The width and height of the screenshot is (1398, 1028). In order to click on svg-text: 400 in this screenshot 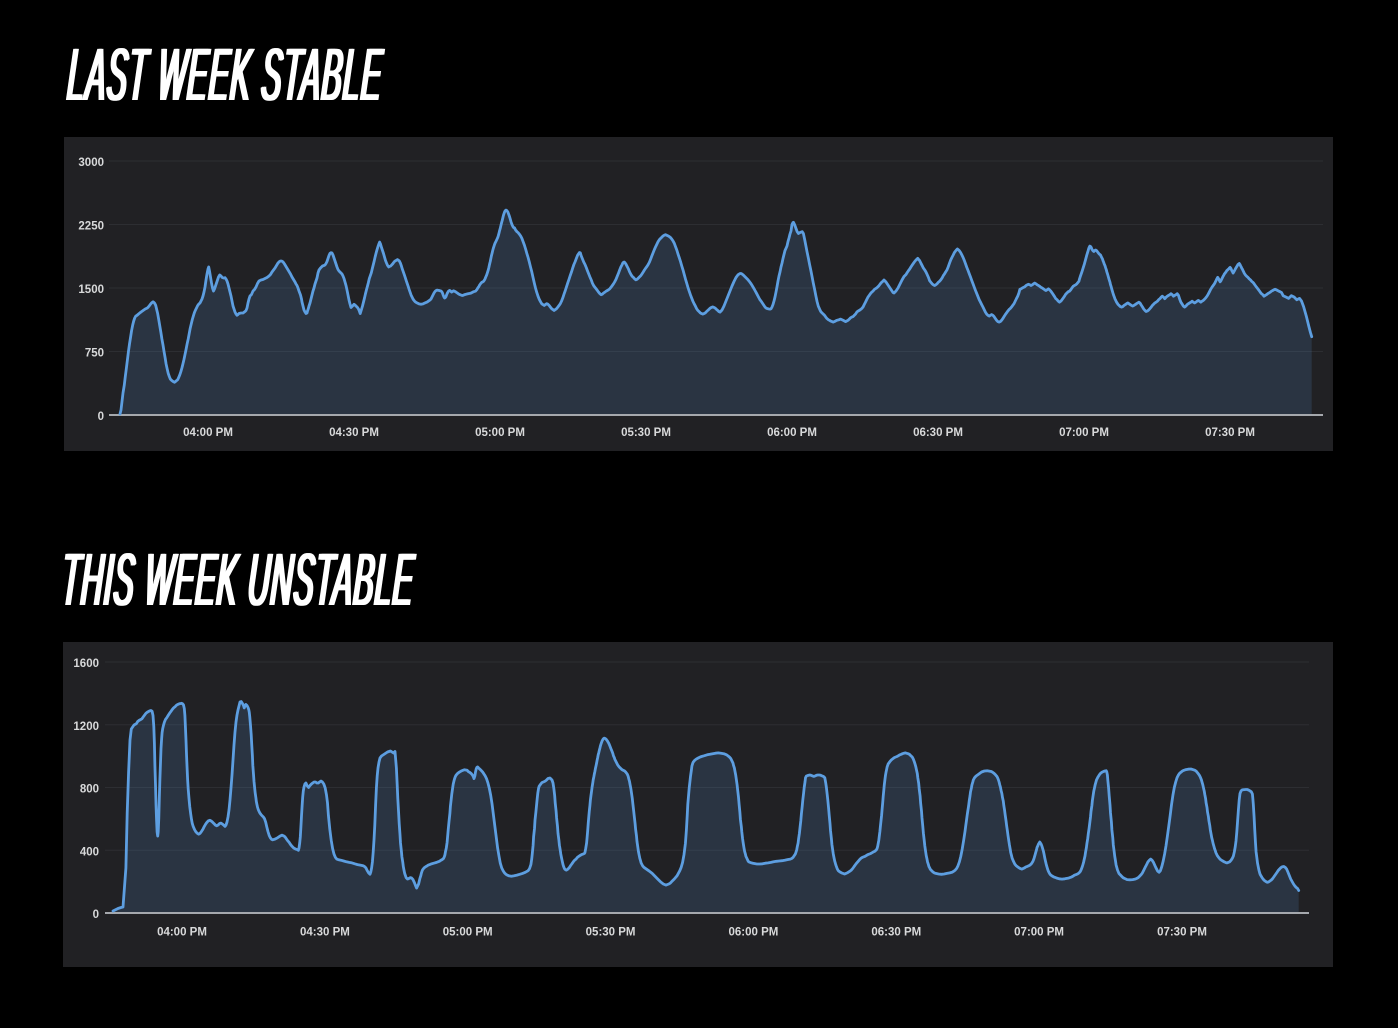, I will do `click(89, 852)`.